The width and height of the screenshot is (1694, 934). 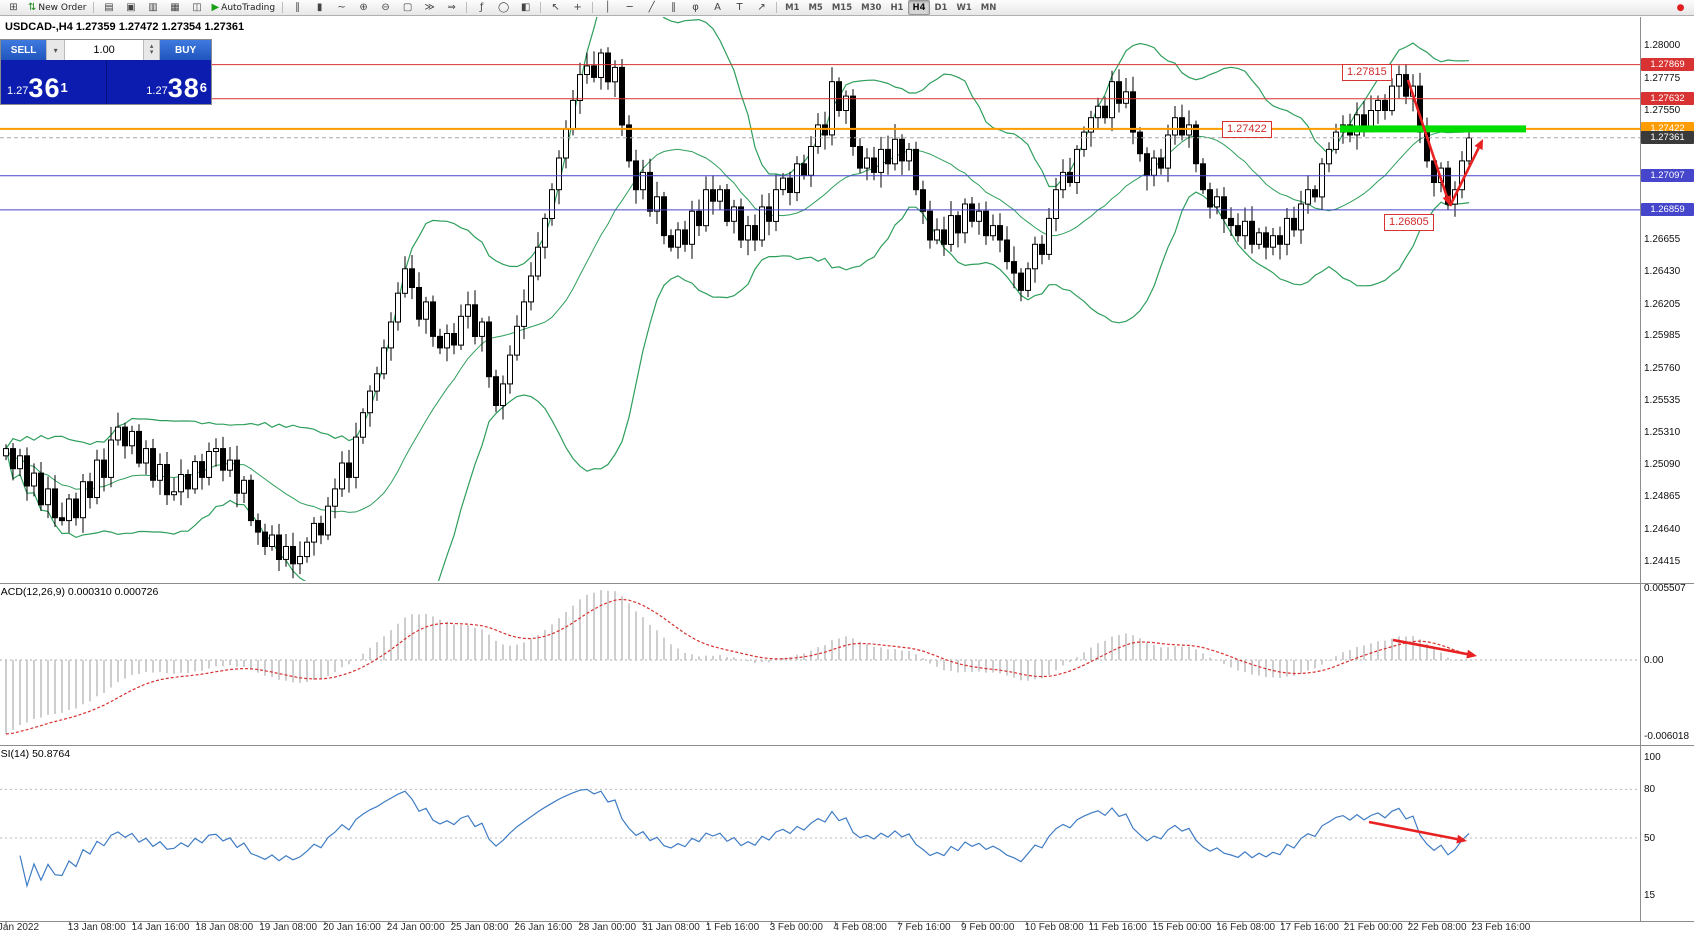 I want to click on timeframe-h1-button: H1, so click(x=897, y=7).